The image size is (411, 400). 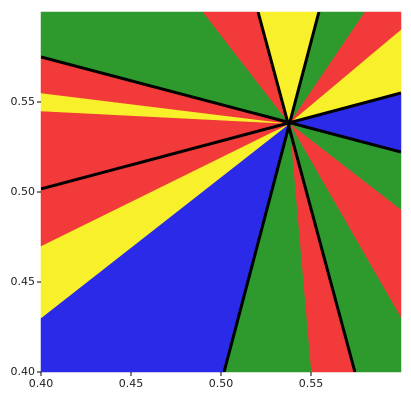 I want to click on x-tick-label: 0.40, so click(x=41, y=383).